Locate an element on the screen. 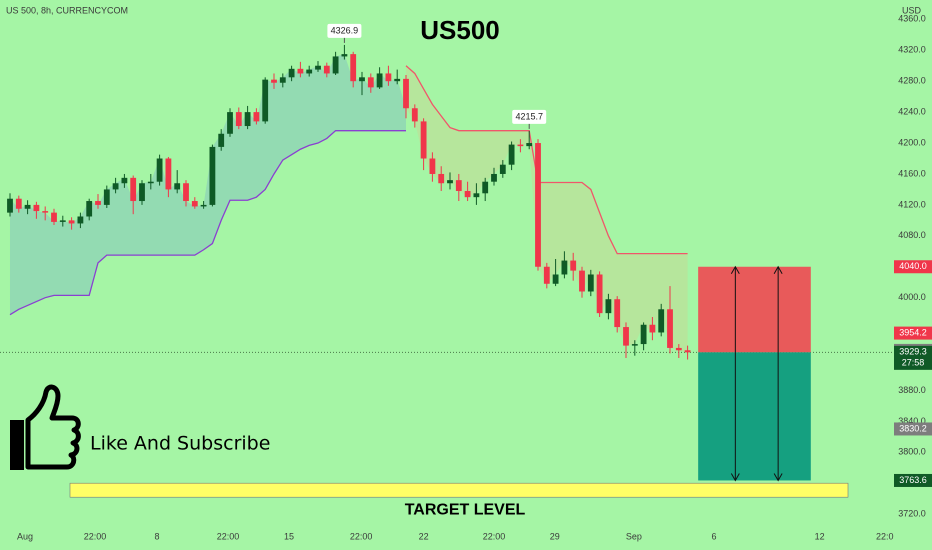  price-tag-label: 3763.6 is located at coordinates (913, 480).